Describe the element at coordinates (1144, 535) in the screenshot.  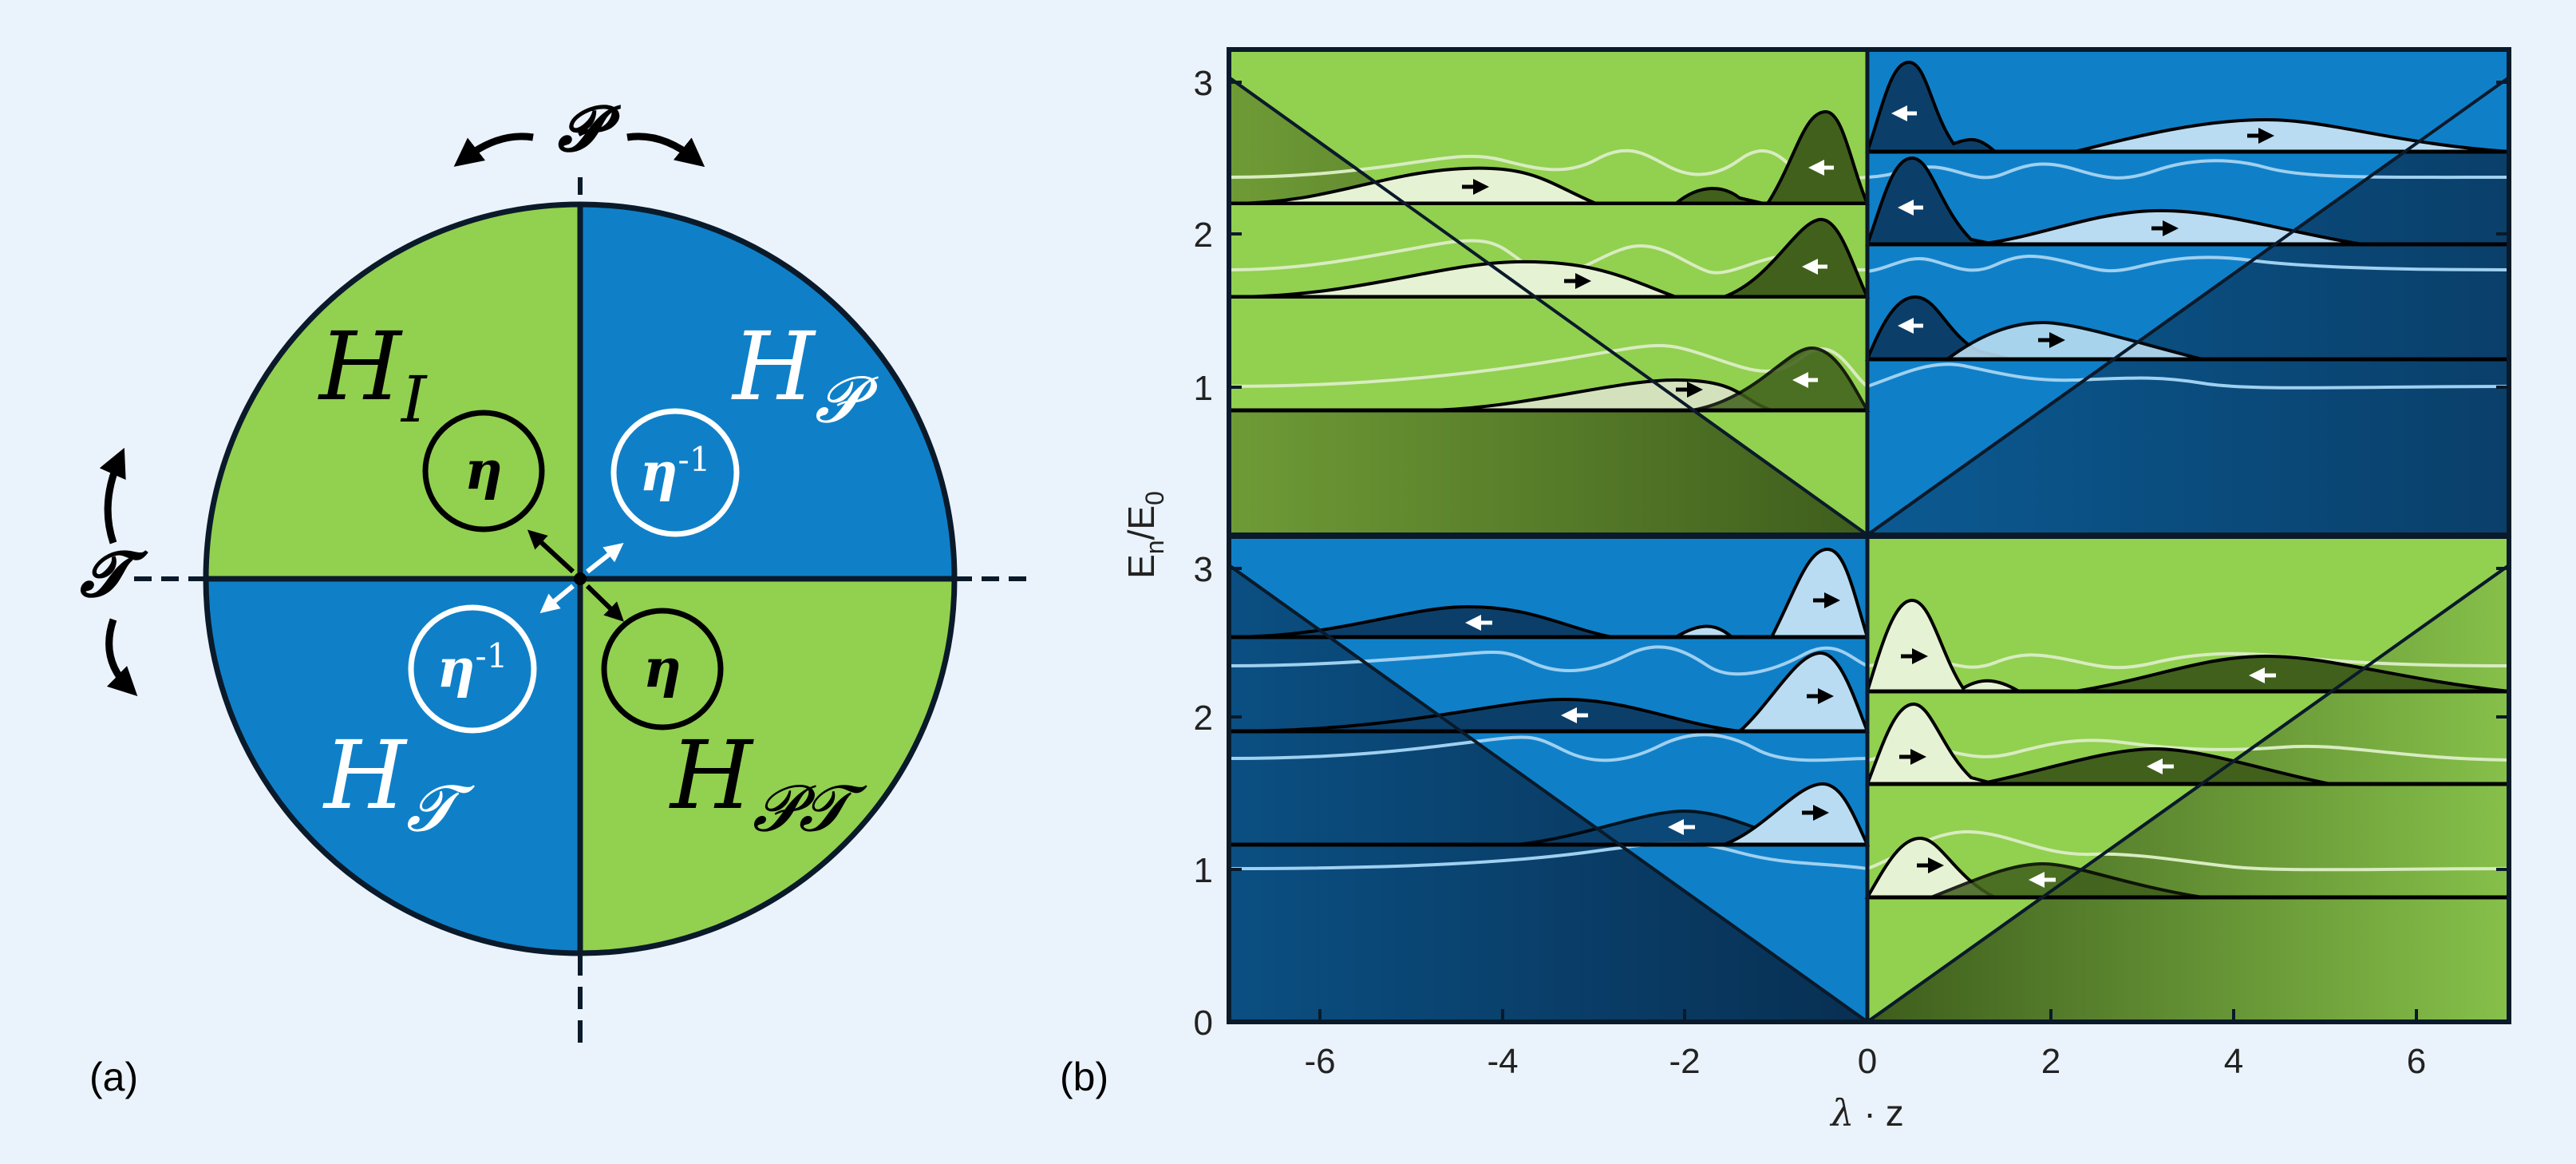
I see `y-axis-label: En/E0` at that location.